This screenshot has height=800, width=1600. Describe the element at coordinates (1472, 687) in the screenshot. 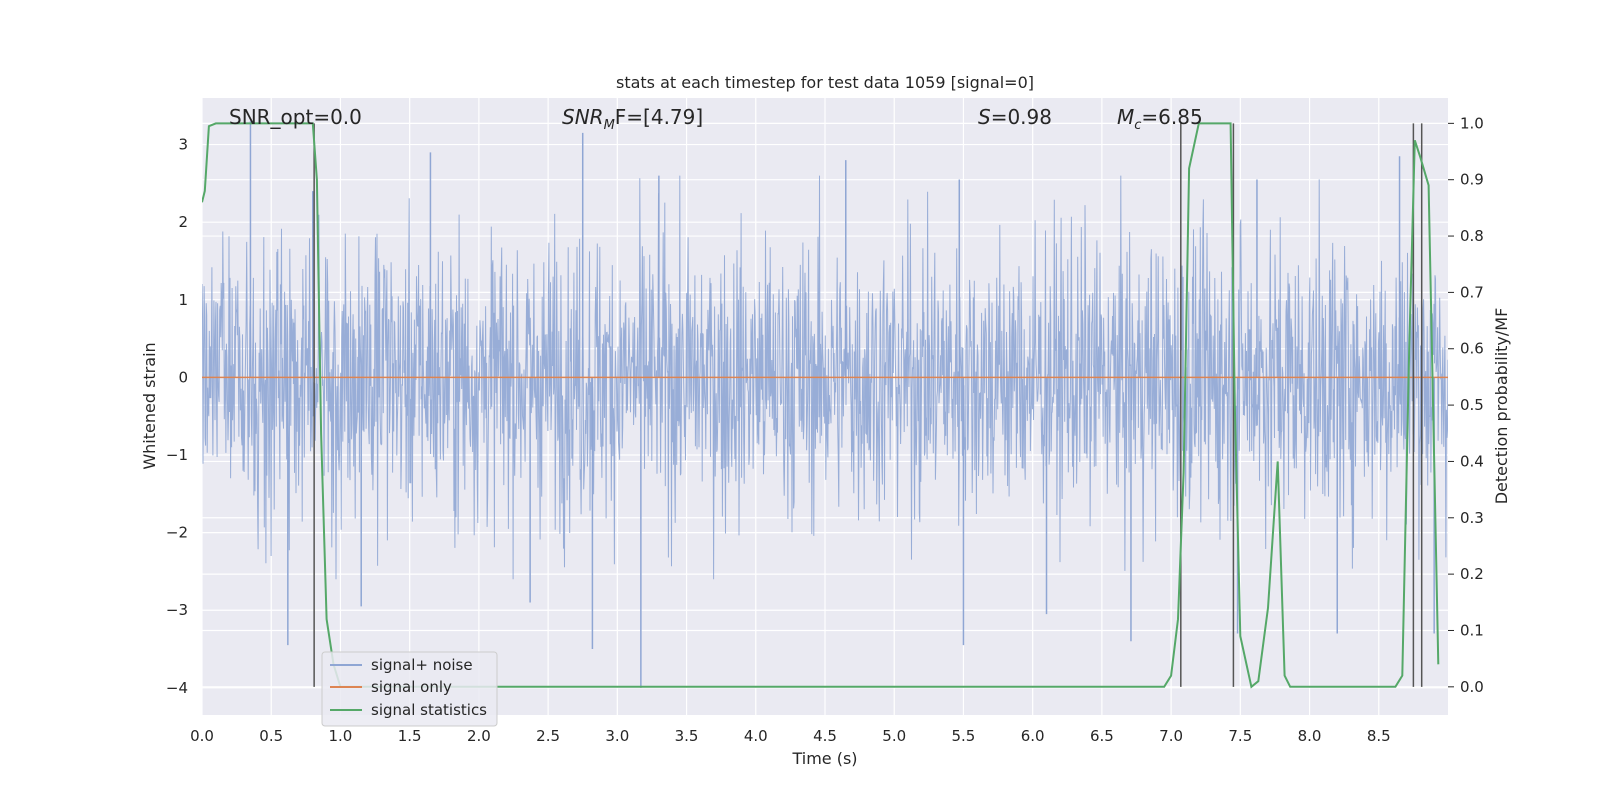

I see `y-right-tick-label: 0.0` at that location.